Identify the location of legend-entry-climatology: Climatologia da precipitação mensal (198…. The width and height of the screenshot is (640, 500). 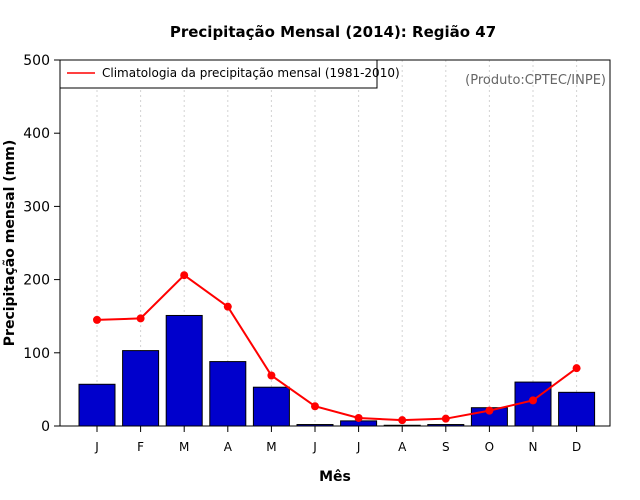
(251, 73).